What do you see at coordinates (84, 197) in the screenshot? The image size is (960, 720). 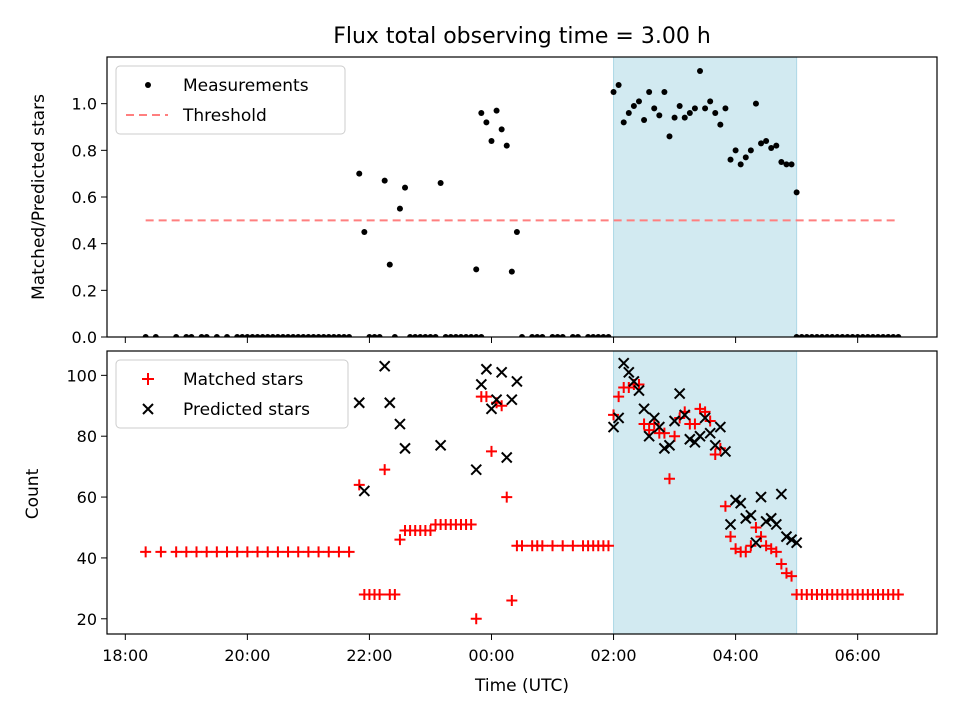 I see `y-tick-label: 0.6` at bounding box center [84, 197].